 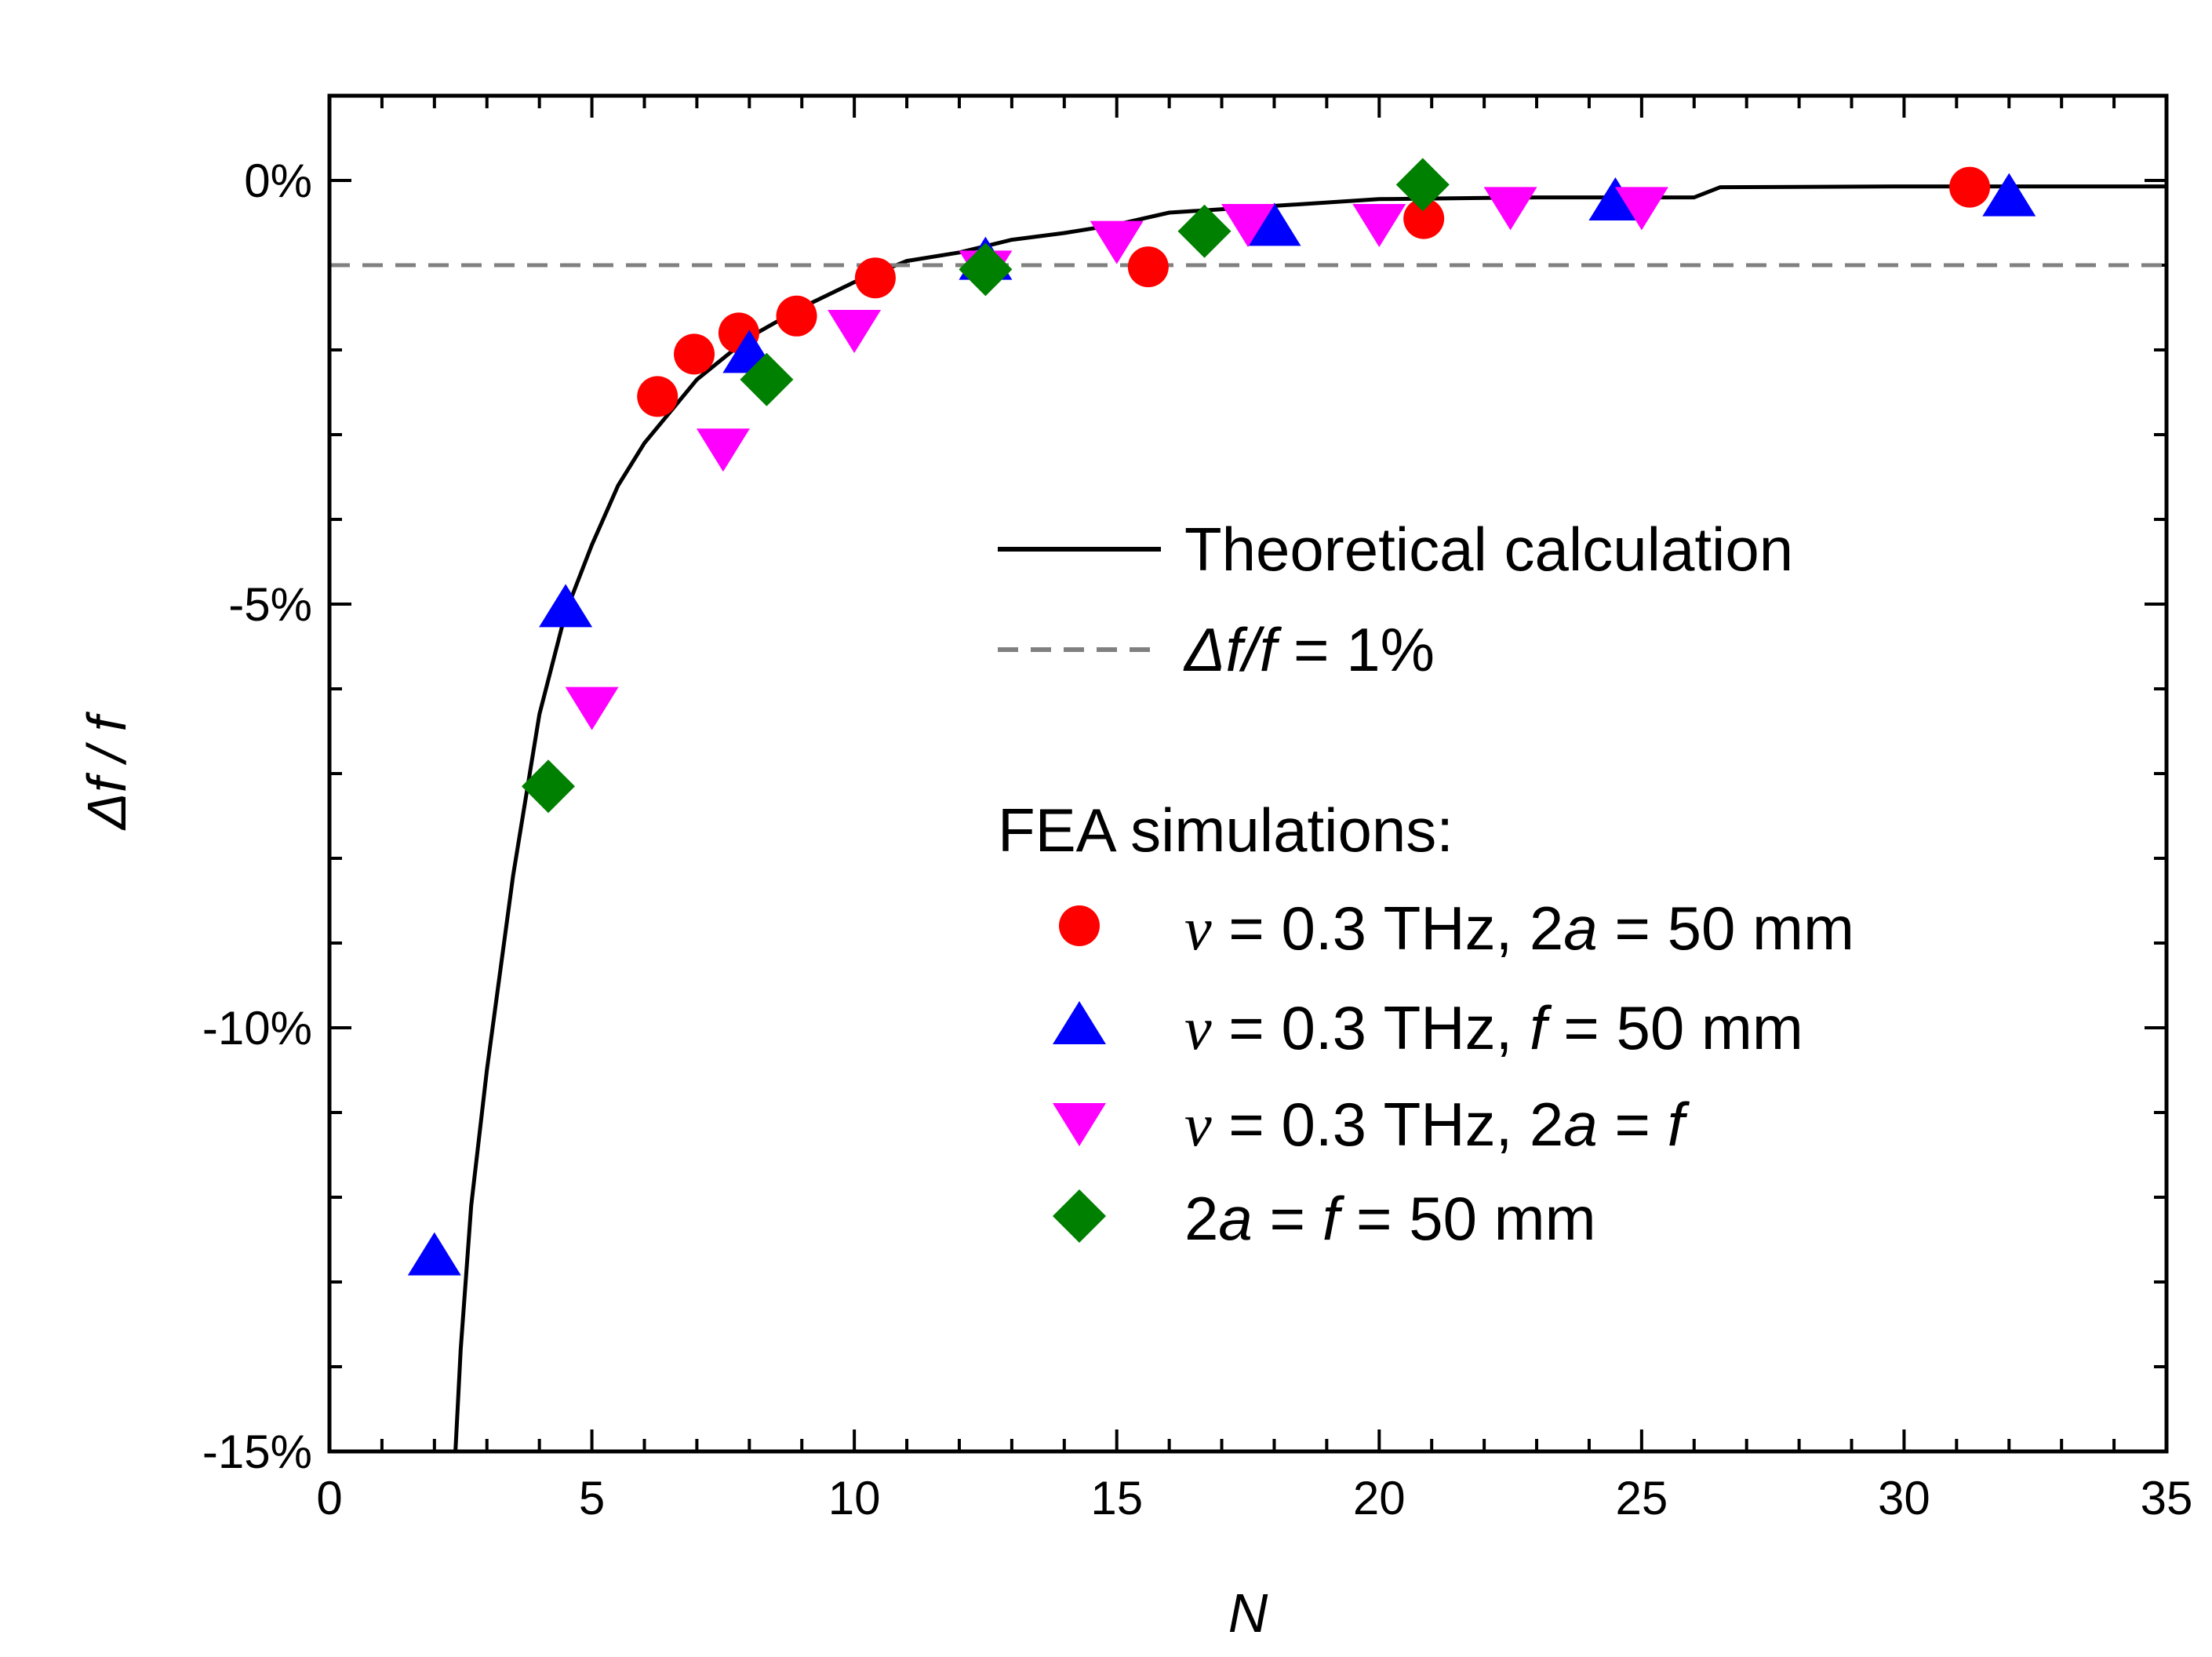 What do you see at coordinates (854, 1498) in the screenshot?
I see `x-tick-label: 10` at bounding box center [854, 1498].